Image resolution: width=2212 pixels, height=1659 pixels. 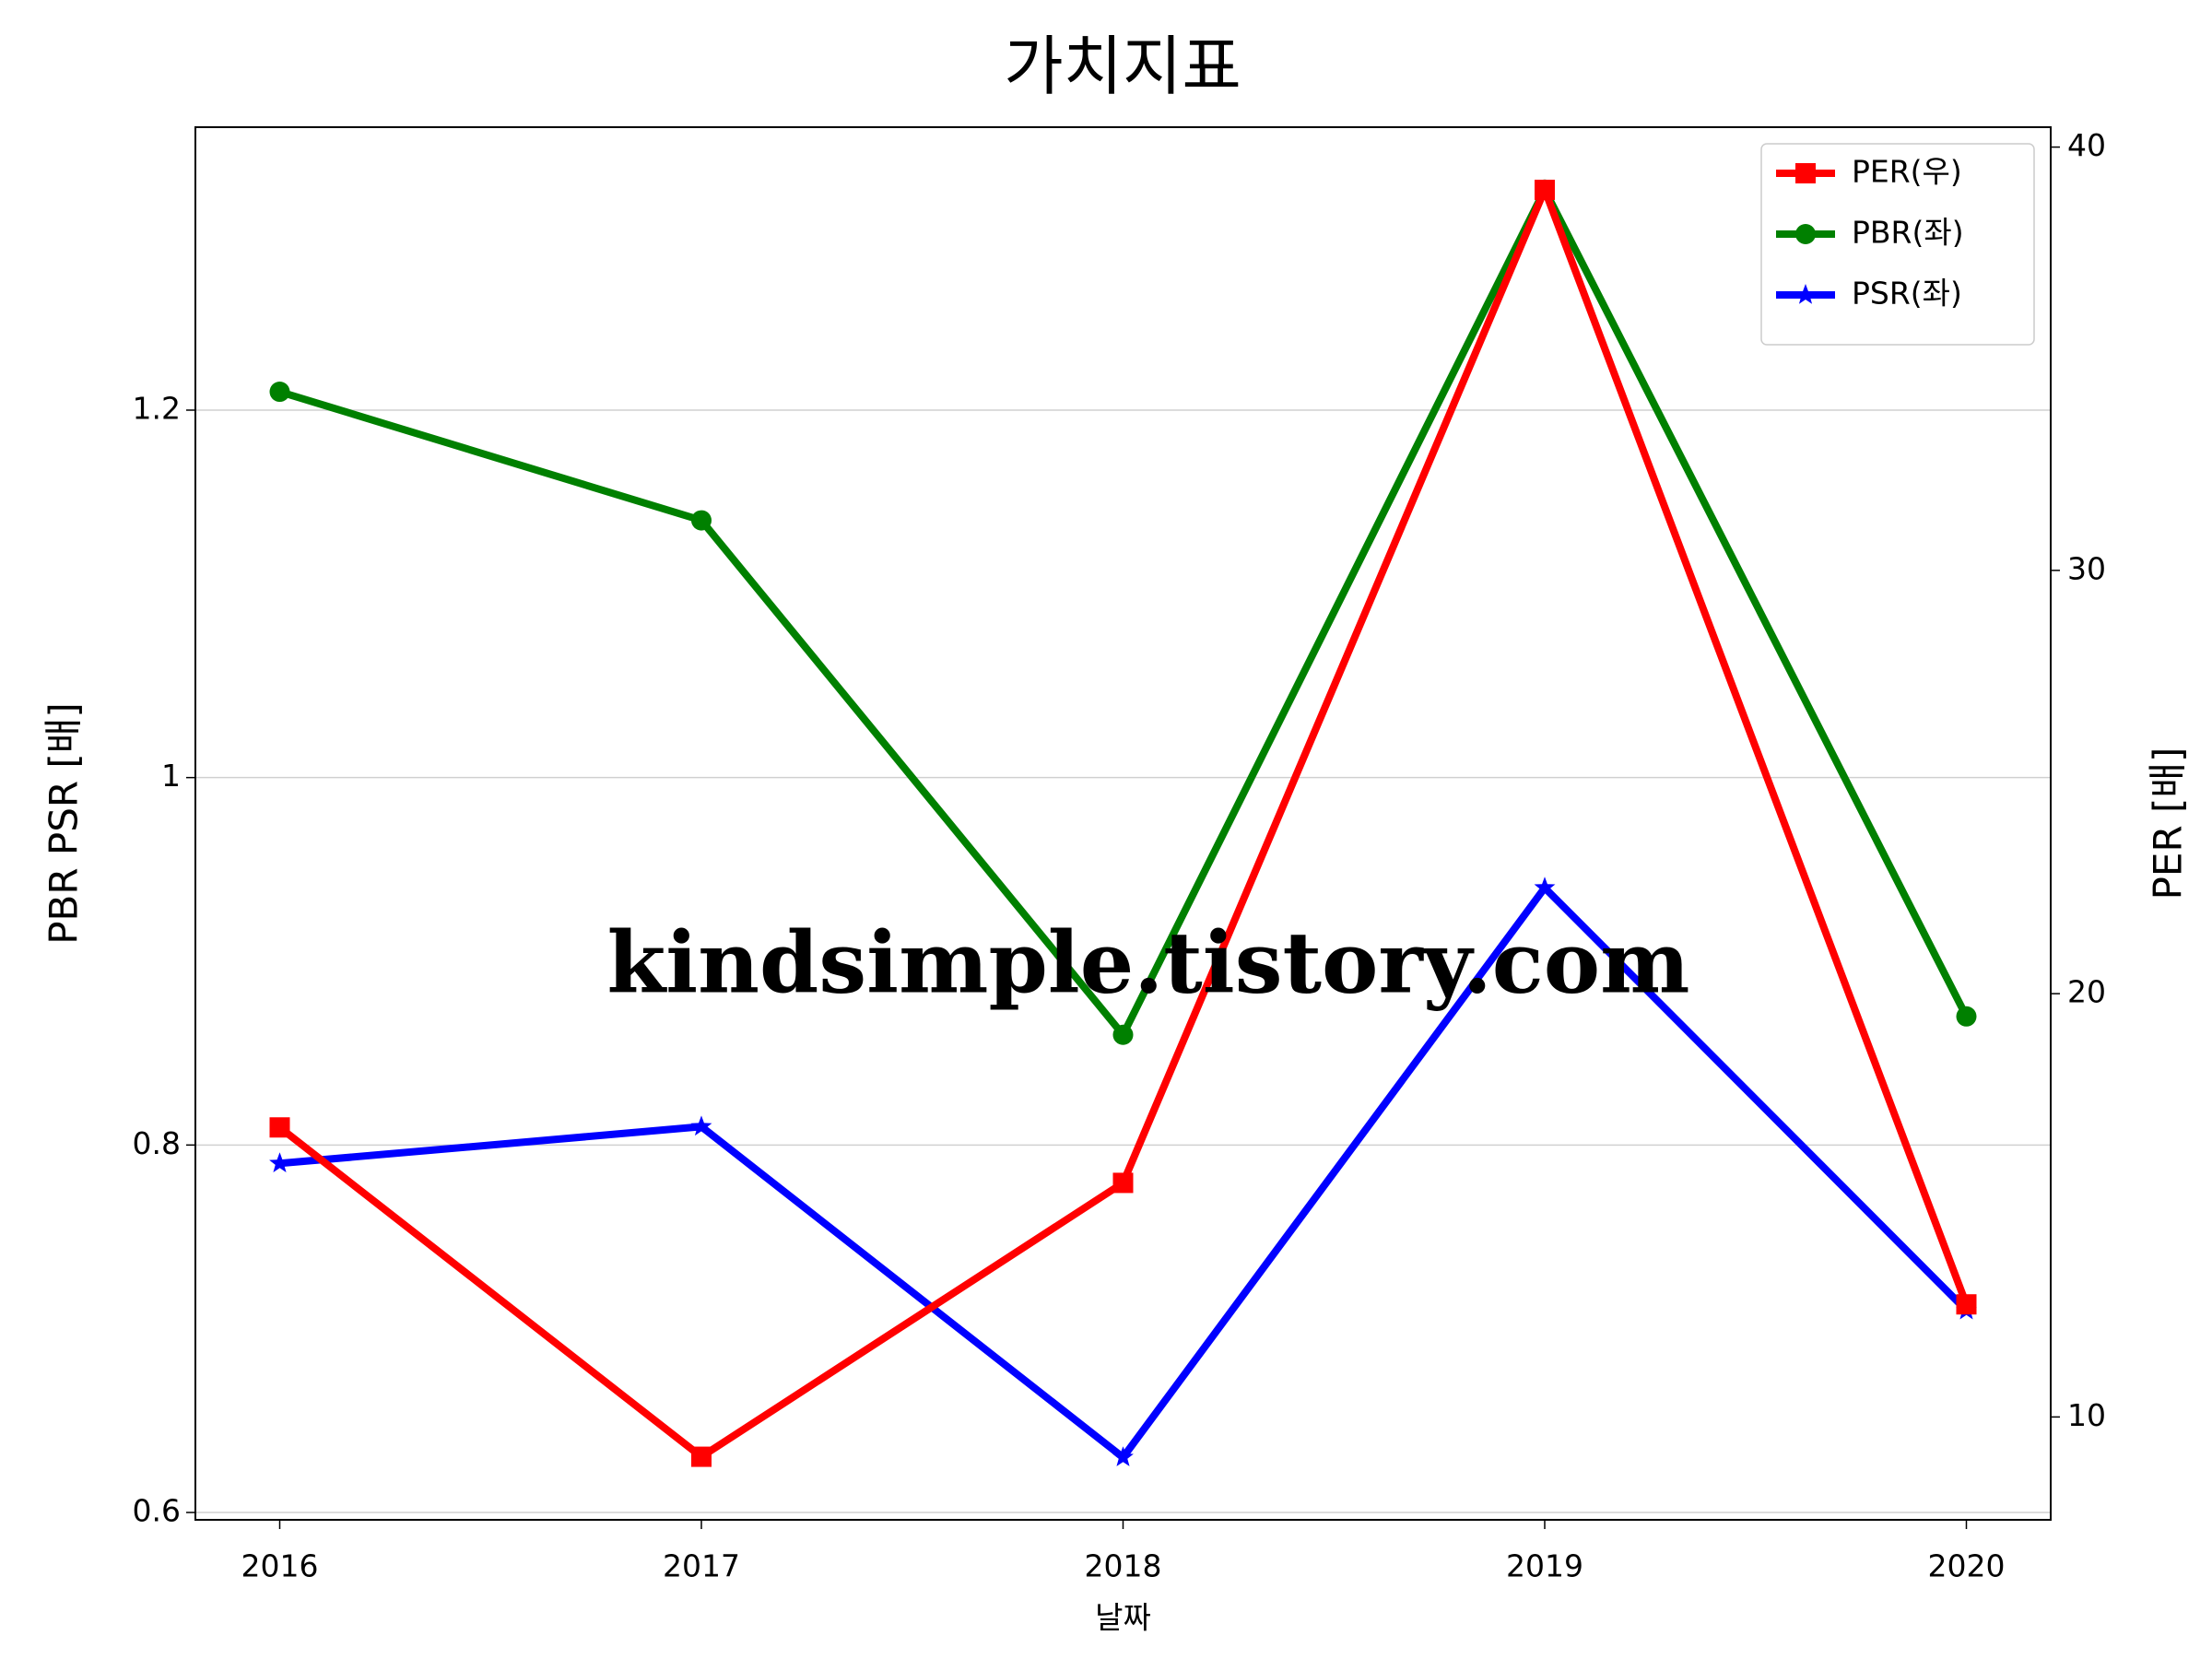 I want to click on y-axis-label: PBR PSR [배], so click(x=64, y=823).